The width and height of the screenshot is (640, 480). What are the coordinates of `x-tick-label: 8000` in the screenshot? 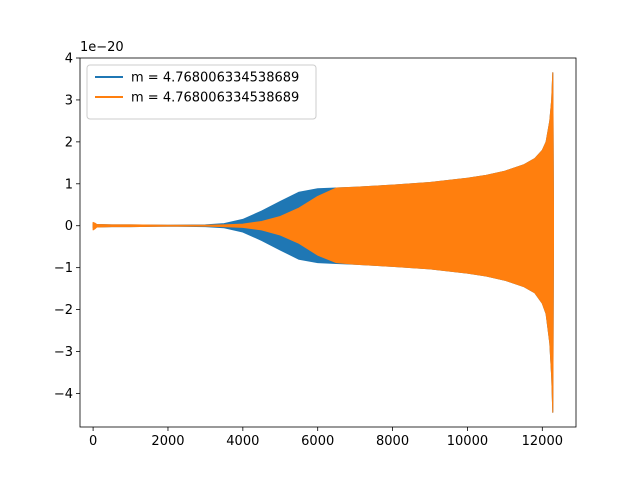 It's located at (392, 441).